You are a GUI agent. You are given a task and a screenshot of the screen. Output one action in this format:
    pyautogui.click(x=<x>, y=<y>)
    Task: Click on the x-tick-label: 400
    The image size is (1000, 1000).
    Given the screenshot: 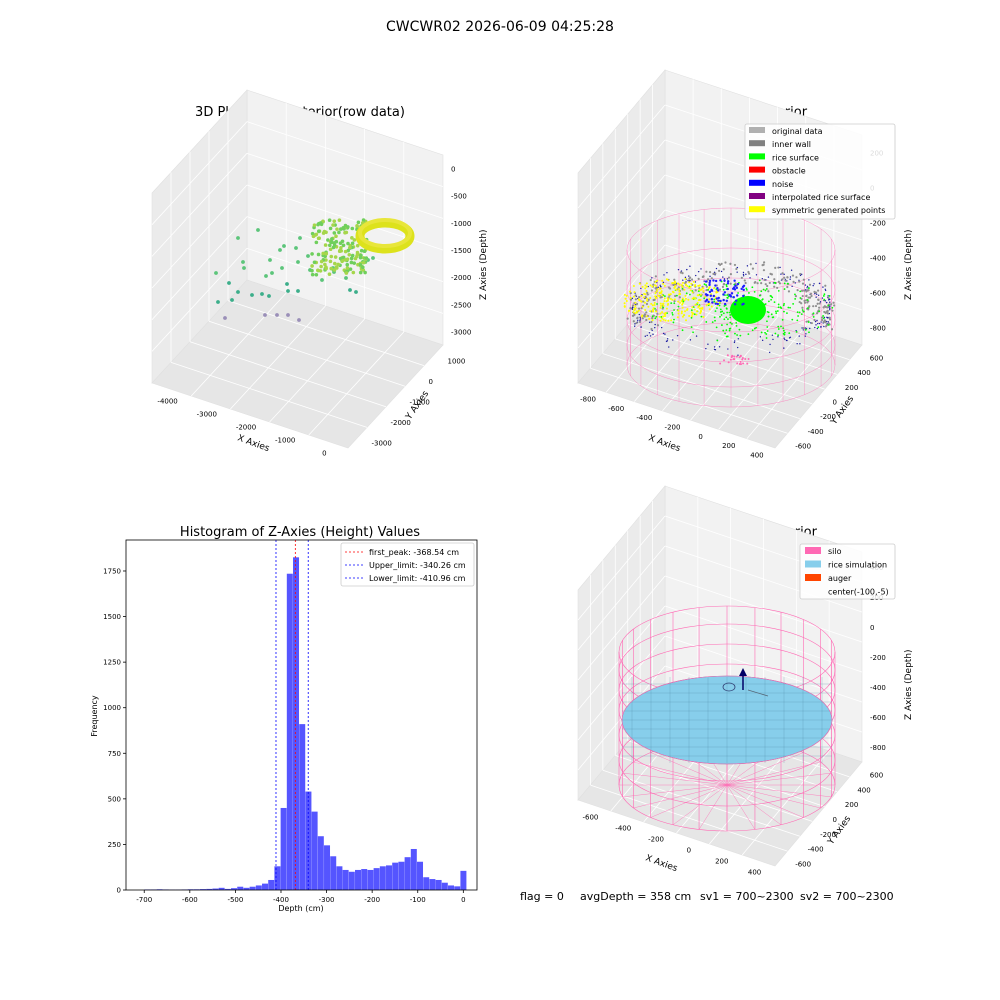 What is the action you would take?
    pyautogui.click(x=754, y=873)
    